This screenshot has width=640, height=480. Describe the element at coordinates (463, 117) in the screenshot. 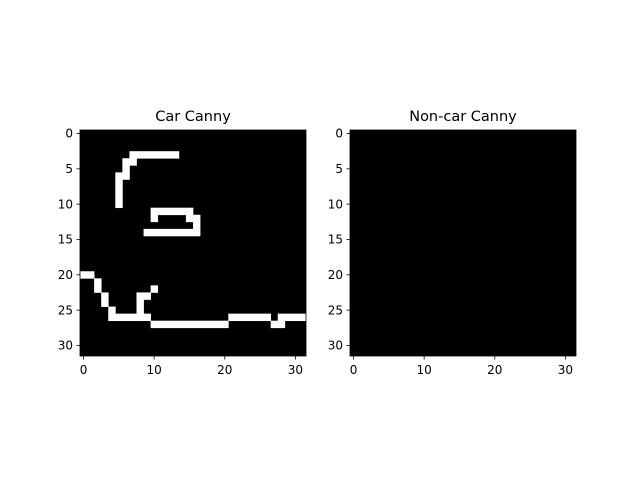

I see `non-car-canny-title: Non-car Canny` at that location.